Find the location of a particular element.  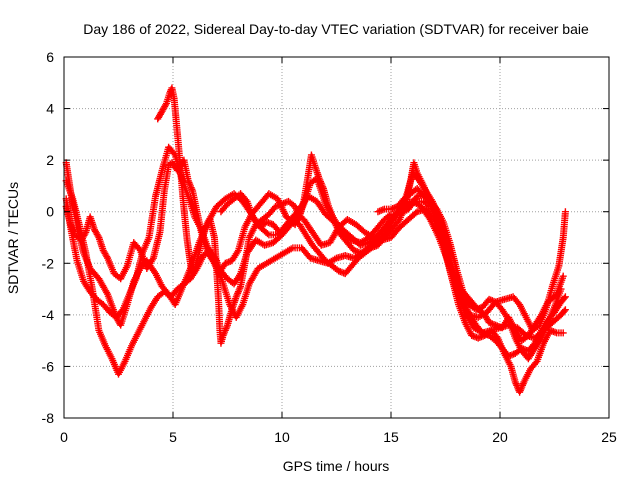

series-track-f is located at coordinates (329, 234).